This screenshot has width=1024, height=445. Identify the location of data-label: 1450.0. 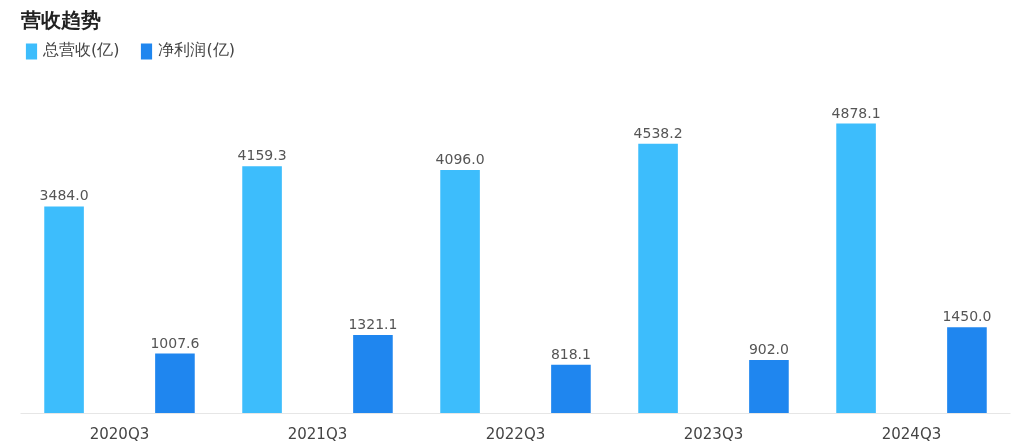
(967, 316).